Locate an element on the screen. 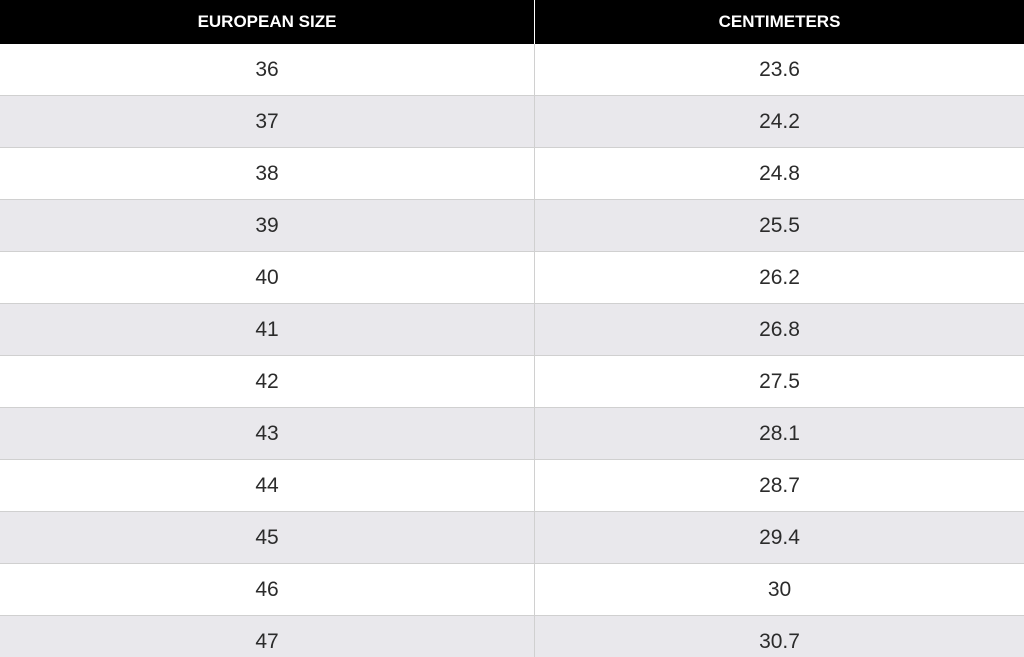  table-cell: 36 is located at coordinates (267, 70).